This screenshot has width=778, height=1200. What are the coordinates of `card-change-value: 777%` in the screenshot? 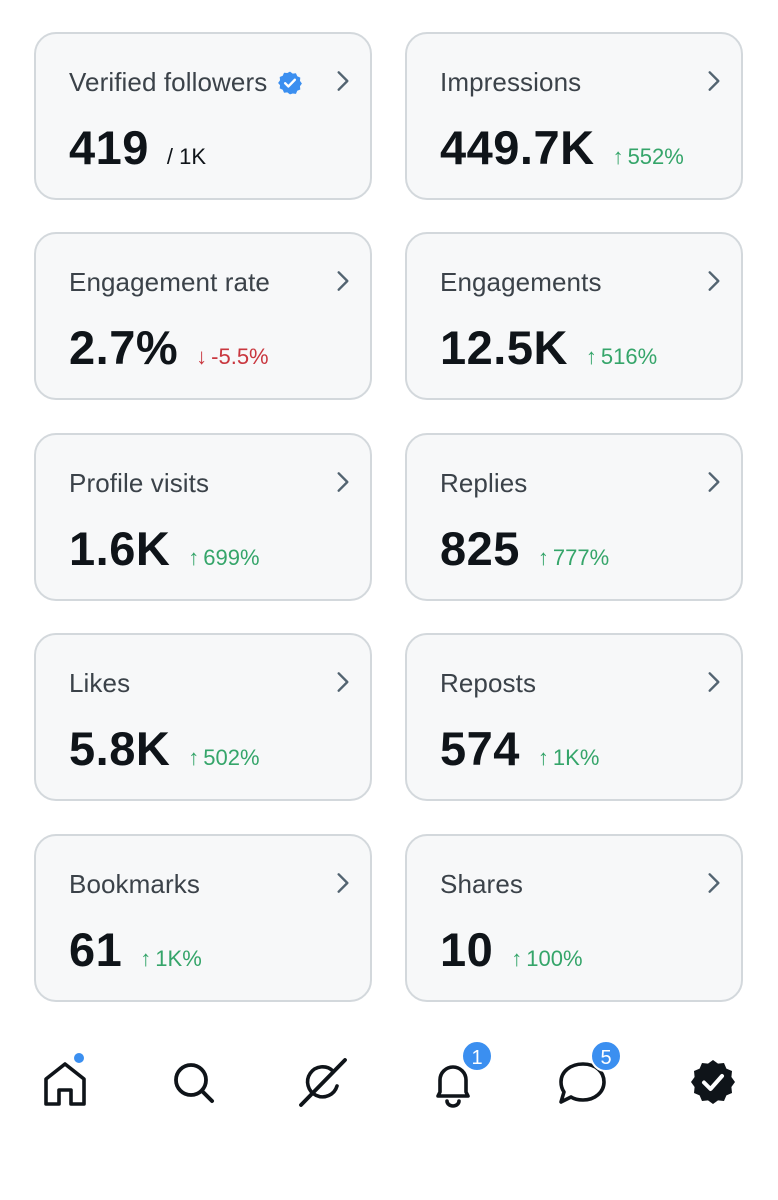 It's located at (581, 557).